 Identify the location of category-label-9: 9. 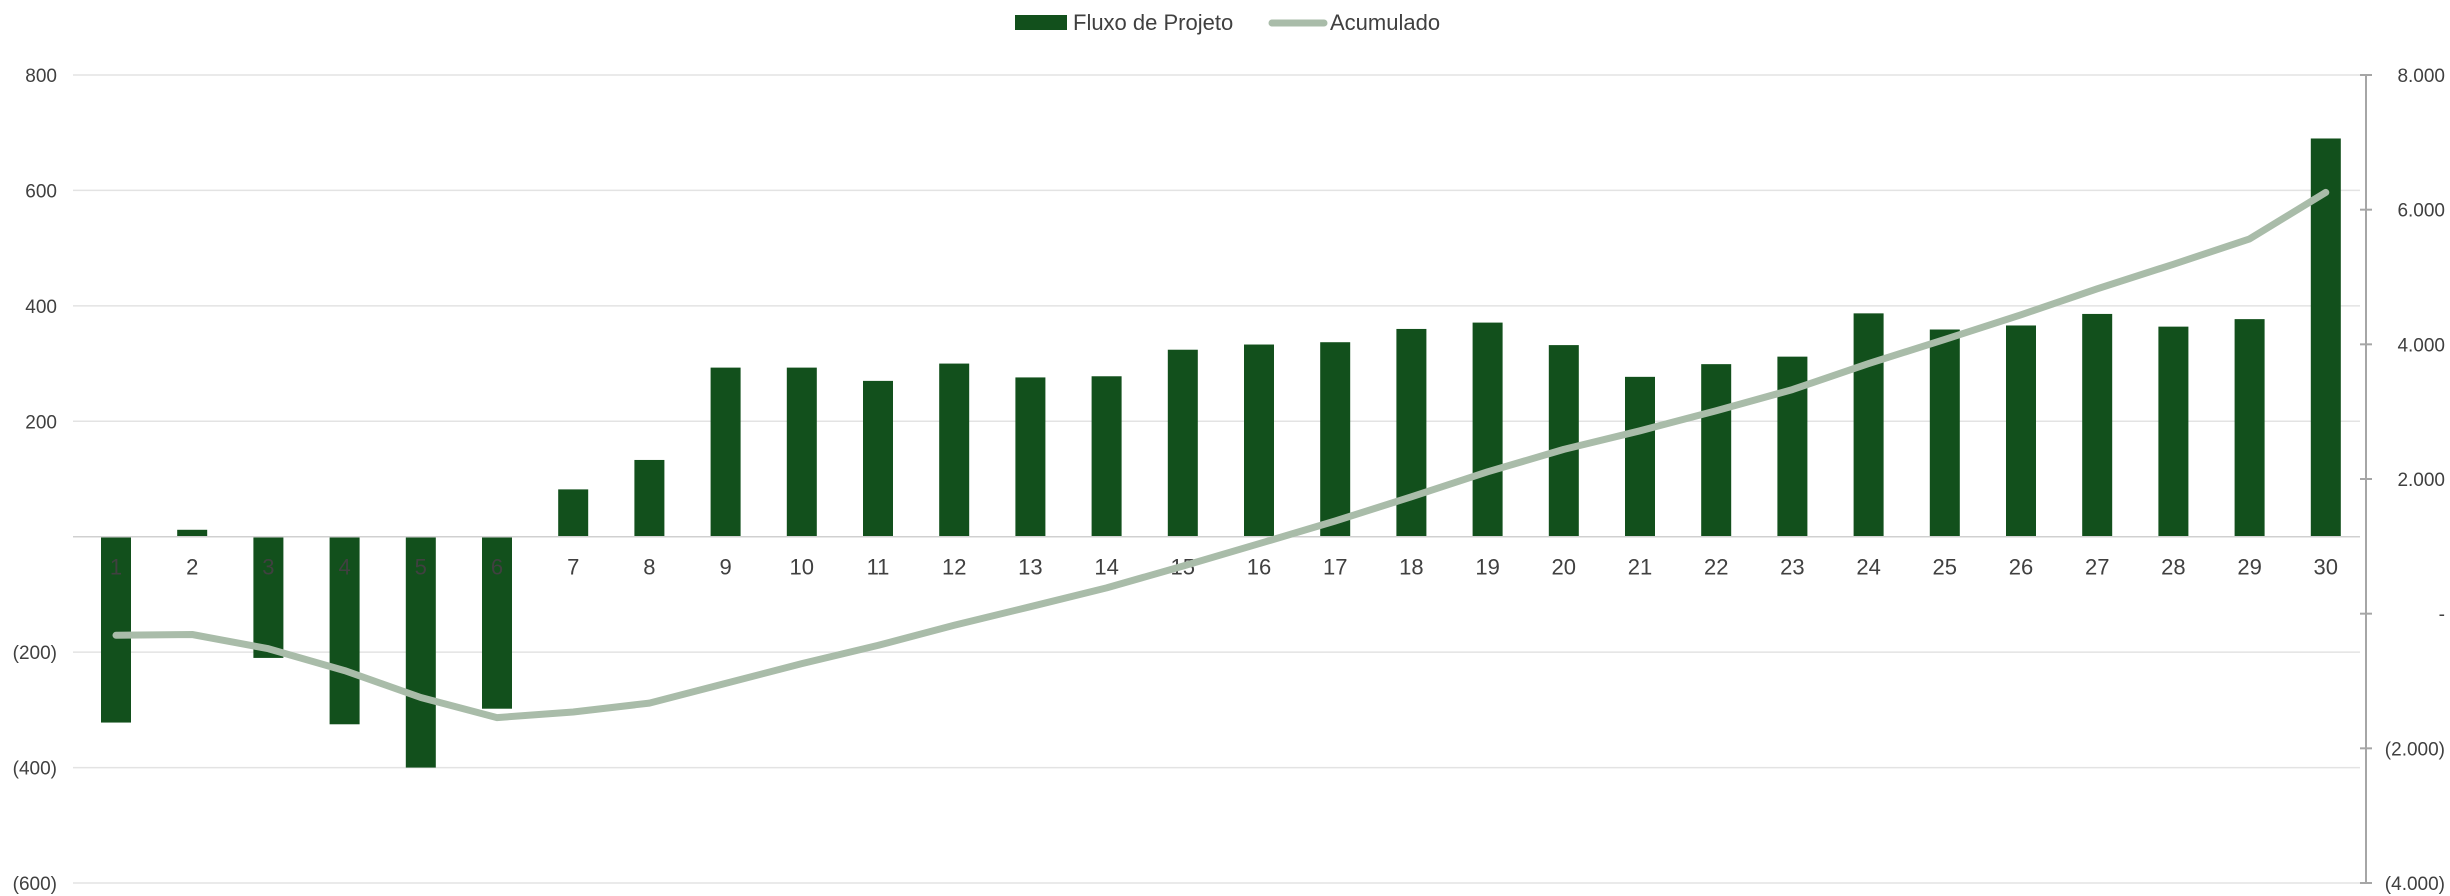
(725, 567).